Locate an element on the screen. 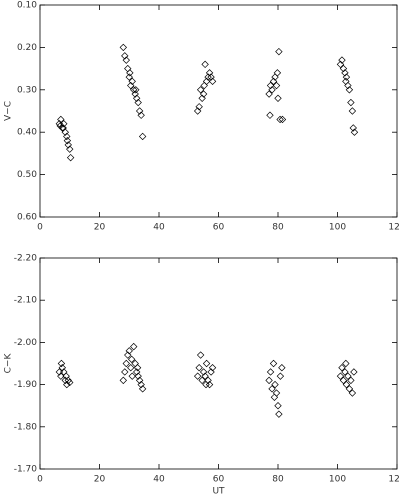 This screenshot has width=400, height=499. y-tick-label: 0.40 is located at coordinates (27, 133).